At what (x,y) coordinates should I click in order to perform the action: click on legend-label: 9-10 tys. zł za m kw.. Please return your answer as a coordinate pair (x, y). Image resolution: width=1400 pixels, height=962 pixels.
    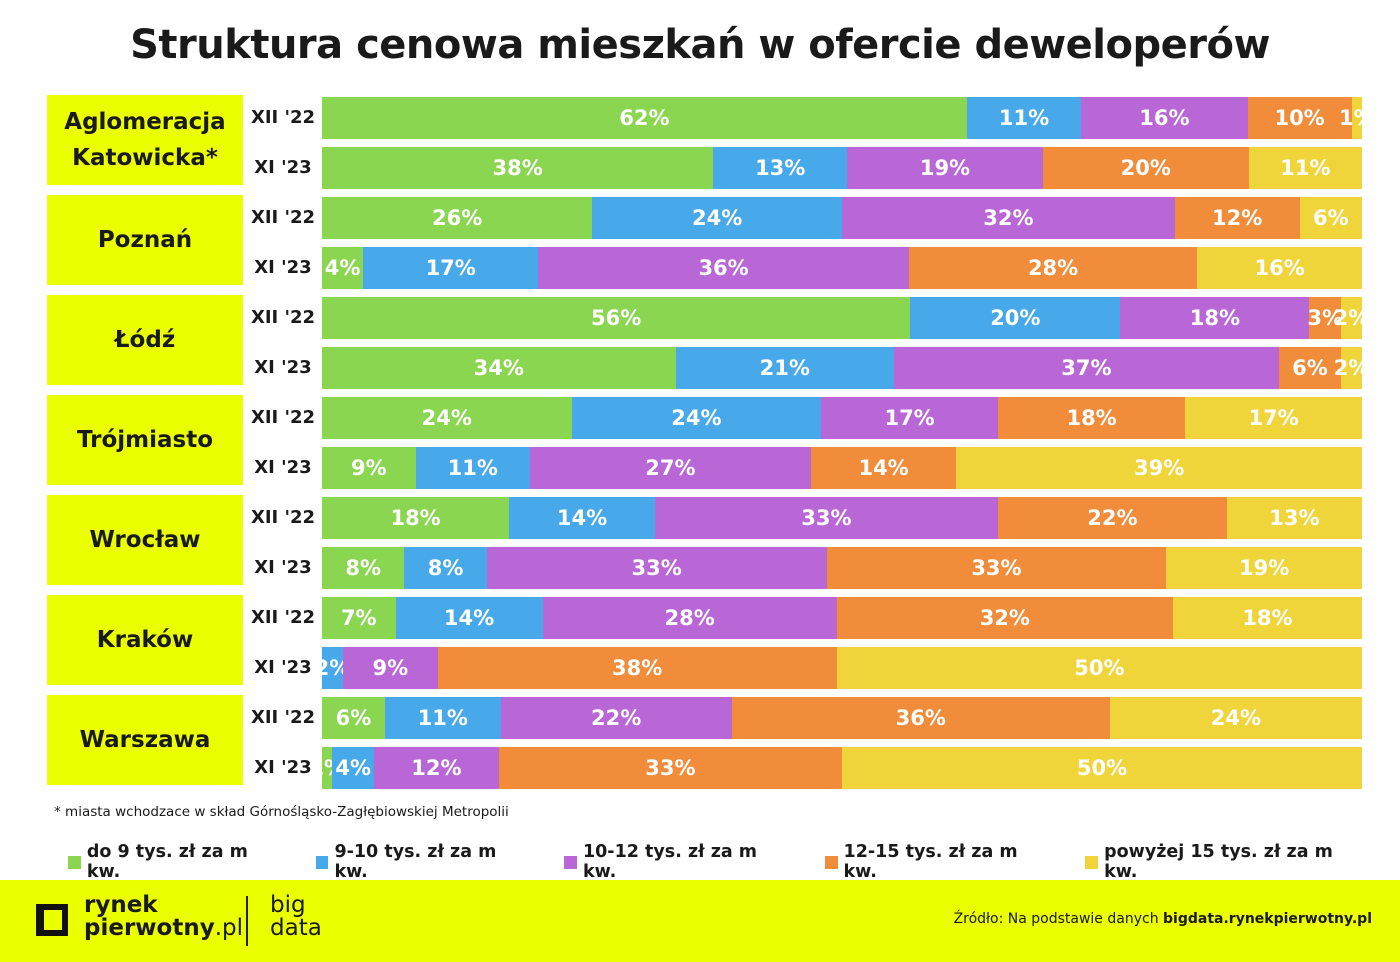
    Looking at the image, I should click on (415, 862).